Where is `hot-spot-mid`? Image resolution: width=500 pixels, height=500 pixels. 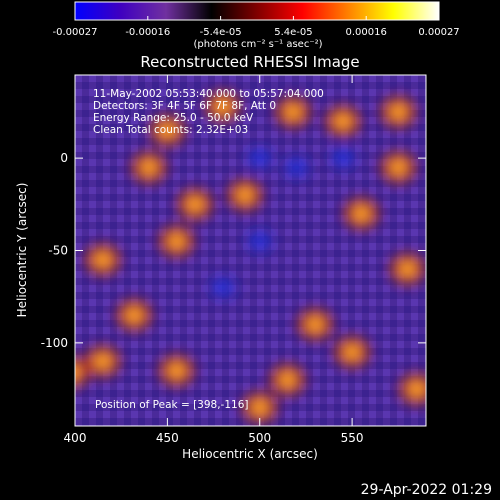
hot-spot-mid is located at coordinates (78, 372).